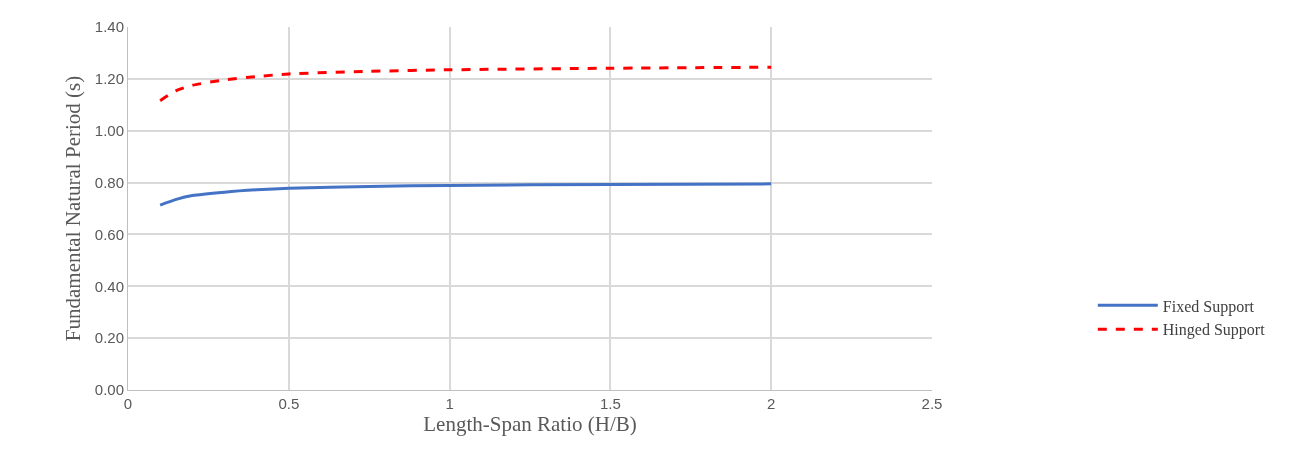 Image resolution: width=1309 pixels, height=458 pixels. What do you see at coordinates (771, 403) in the screenshot?
I see `x-tick-label: 2` at bounding box center [771, 403].